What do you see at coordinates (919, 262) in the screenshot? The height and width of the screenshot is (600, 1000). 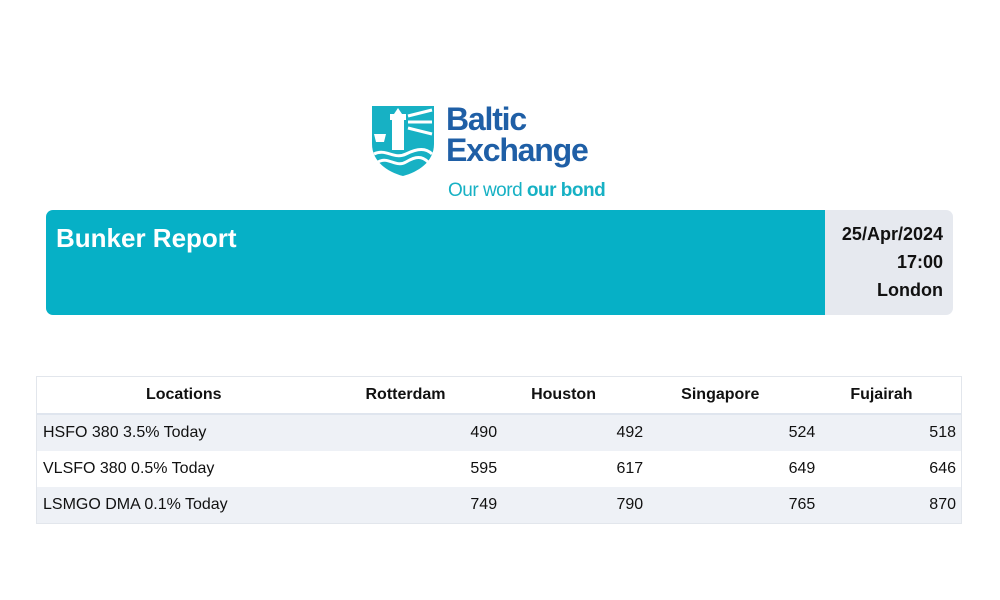 I see `report-time: 17:00` at bounding box center [919, 262].